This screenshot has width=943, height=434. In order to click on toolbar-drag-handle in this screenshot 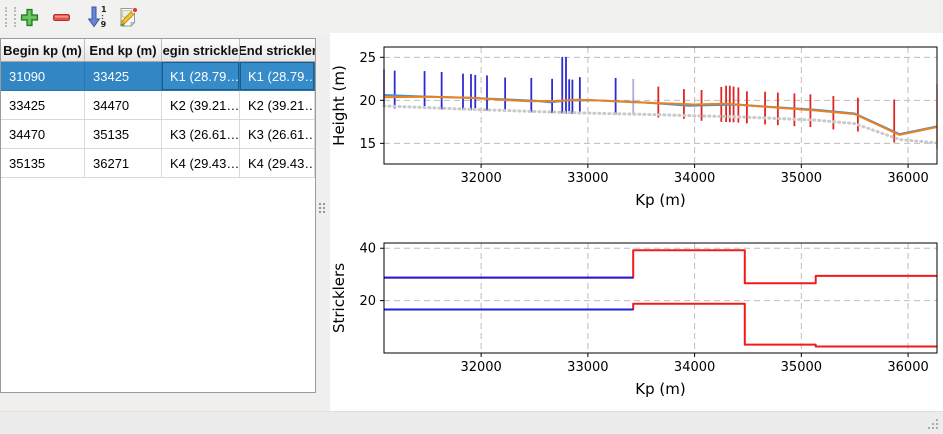, I will do `click(10, 17)`.